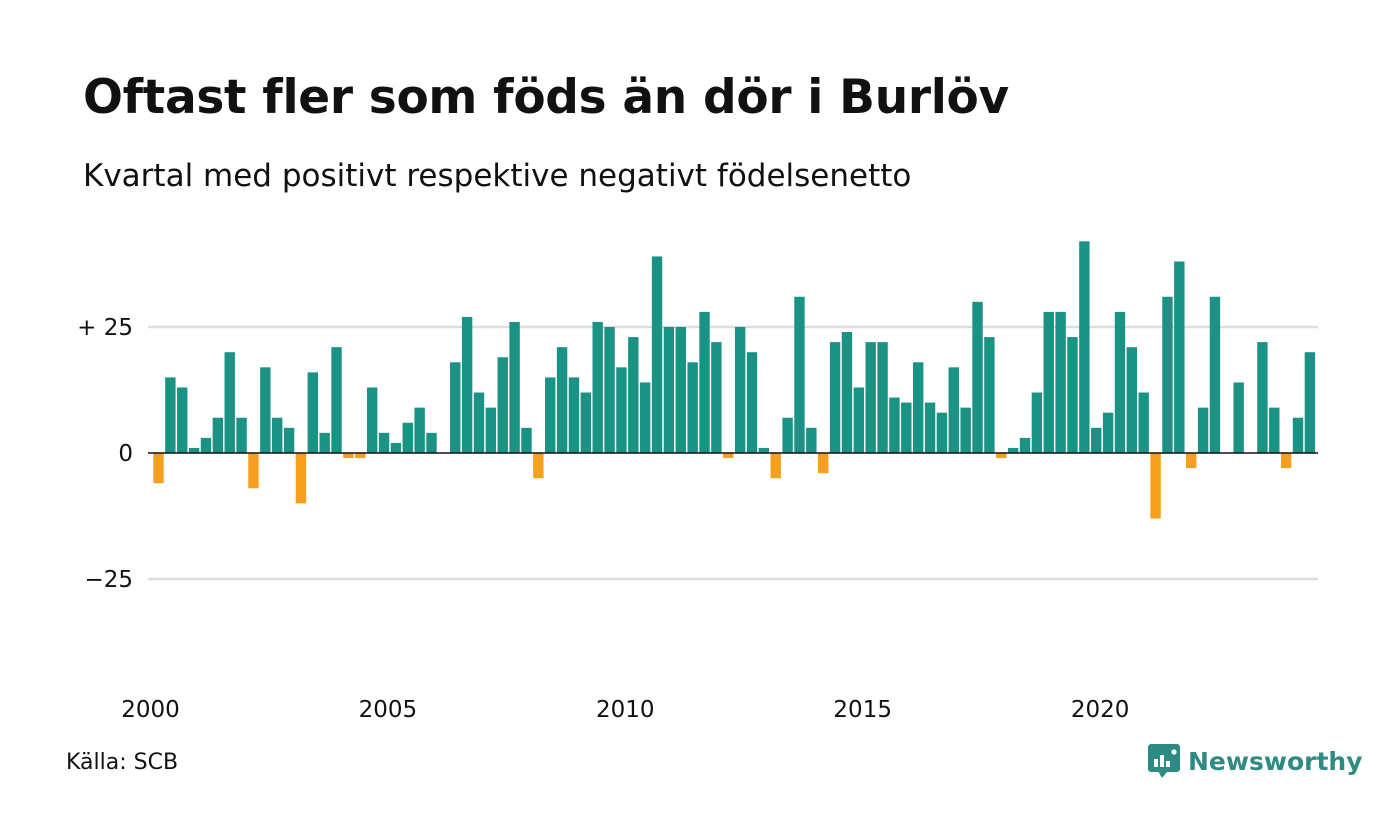  I want to click on x-tick-label: 2000, so click(150, 710).